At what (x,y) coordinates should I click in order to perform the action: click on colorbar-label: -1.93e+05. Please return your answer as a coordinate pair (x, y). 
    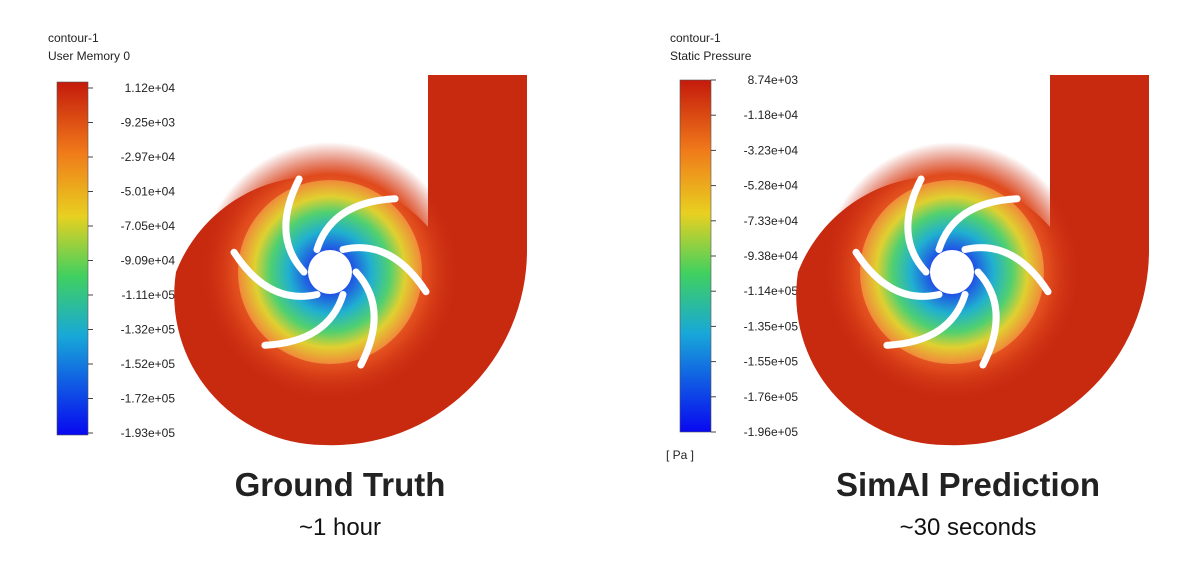
    Looking at the image, I should click on (148, 433).